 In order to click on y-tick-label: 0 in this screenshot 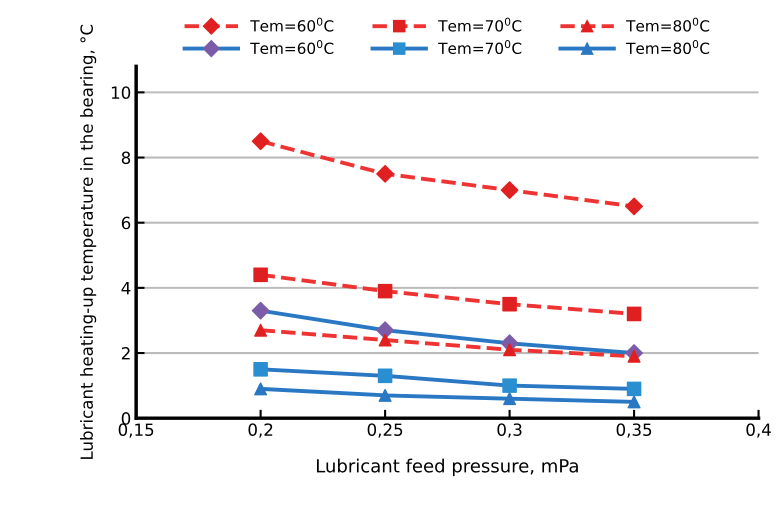, I will do `click(126, 418)`.